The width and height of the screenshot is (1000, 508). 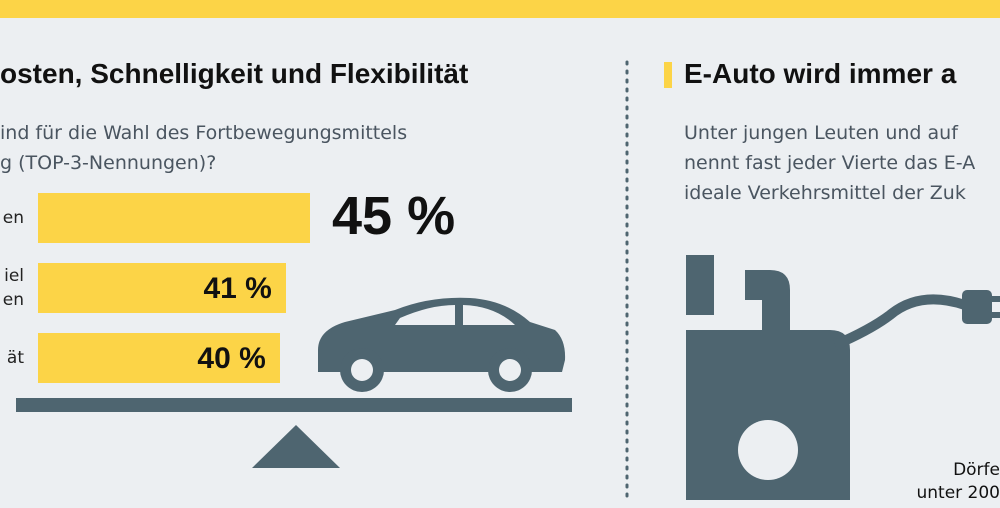 What do you see at coordinates (296, 446) in the screenshot?
I see `seesaw-pivot` at bounding box center [296, 446].